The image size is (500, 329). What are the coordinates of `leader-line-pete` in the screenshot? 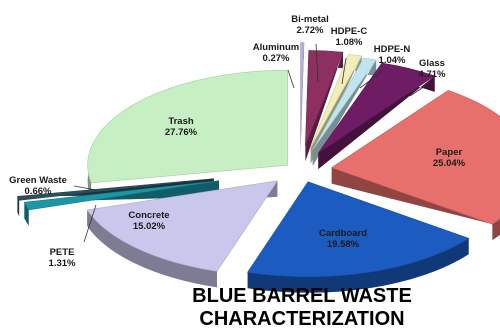 It's located at (90, 223).